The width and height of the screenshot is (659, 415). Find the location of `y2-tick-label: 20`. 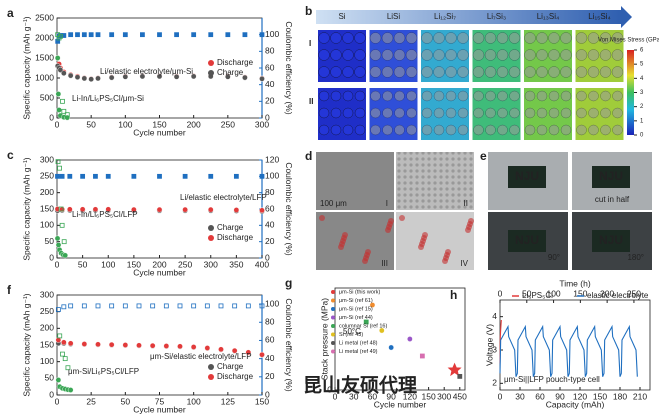

y2-tick-label: 20 is located at coordinates (270, 101).